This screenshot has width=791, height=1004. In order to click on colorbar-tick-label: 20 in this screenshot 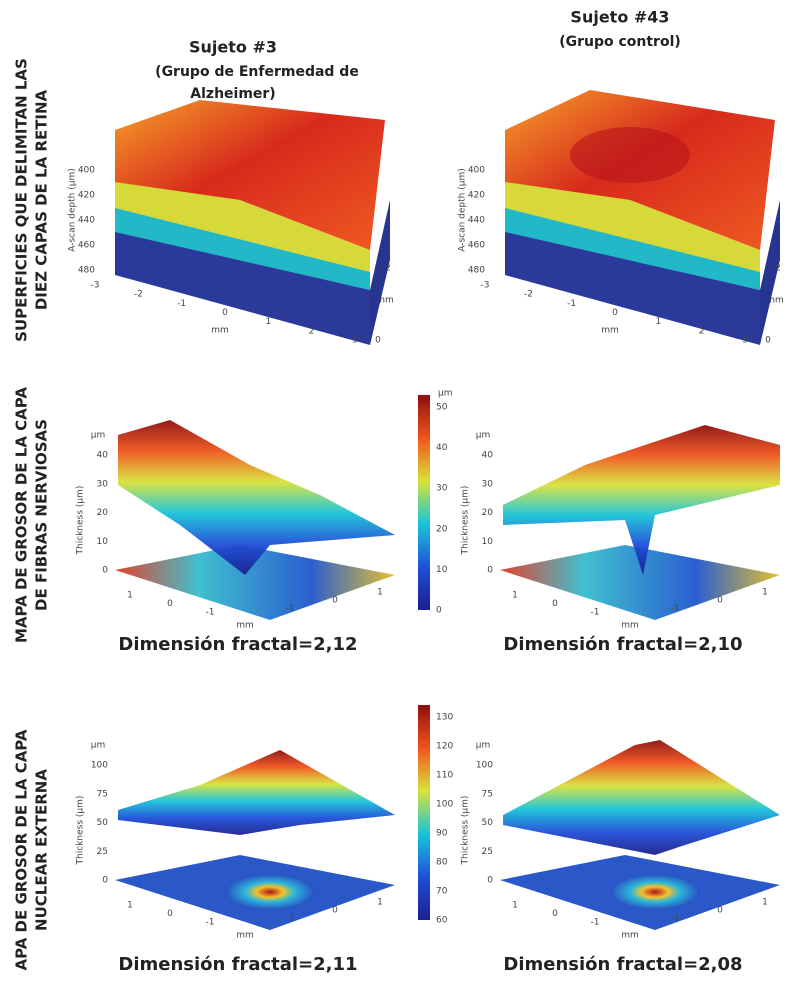, I will do `click(442, 529)`.